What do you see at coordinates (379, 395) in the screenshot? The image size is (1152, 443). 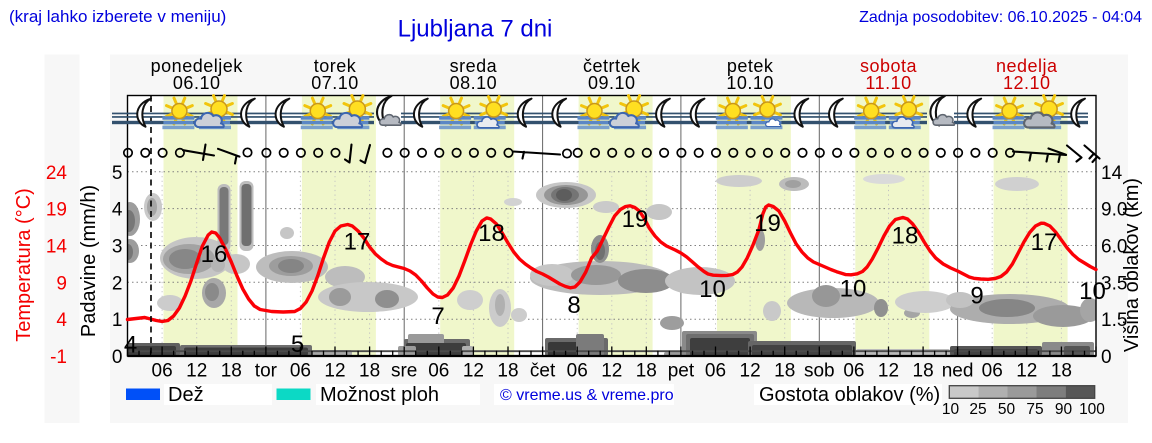 I see `svg-text: Možnost ploh` at bounding box center [379, 395].